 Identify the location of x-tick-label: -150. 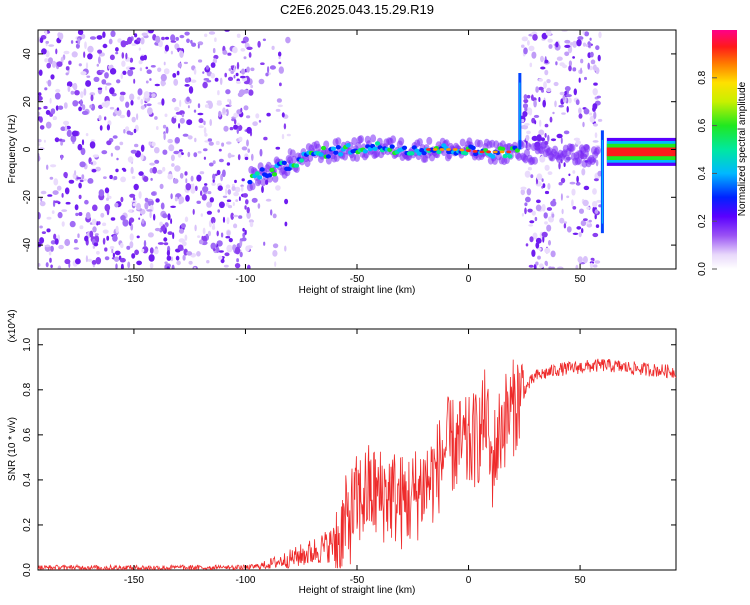
(134, 279).